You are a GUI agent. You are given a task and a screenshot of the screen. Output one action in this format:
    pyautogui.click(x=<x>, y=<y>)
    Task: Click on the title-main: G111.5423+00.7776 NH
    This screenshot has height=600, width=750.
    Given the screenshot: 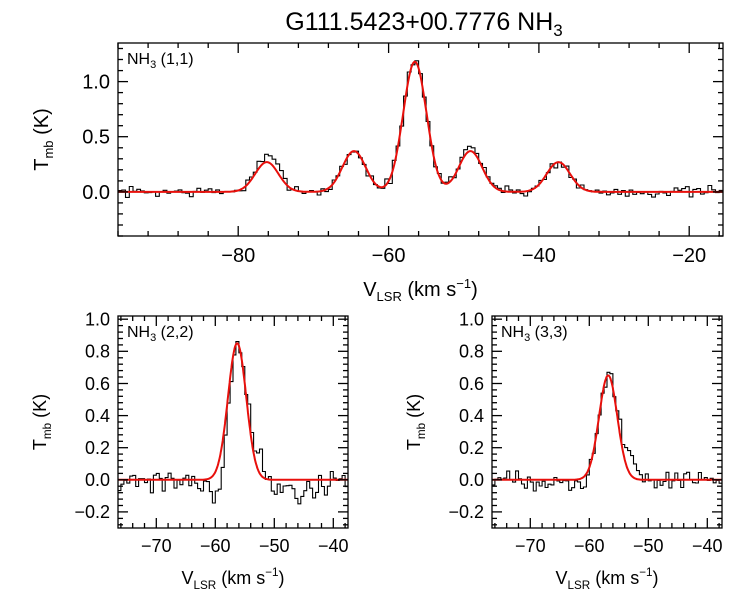 What is the action you would take?
    pyautogui.click(x=419, y=22)
    